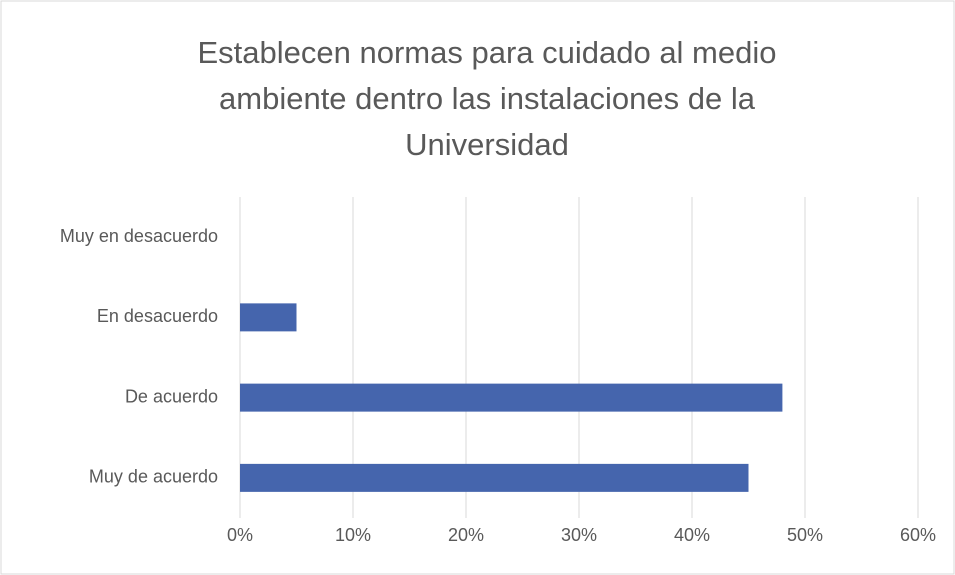  What do you see at coordinates (466, 535) in the screenshot?
I see `x-tick-label: 20%` at bounding box center [466, 535].